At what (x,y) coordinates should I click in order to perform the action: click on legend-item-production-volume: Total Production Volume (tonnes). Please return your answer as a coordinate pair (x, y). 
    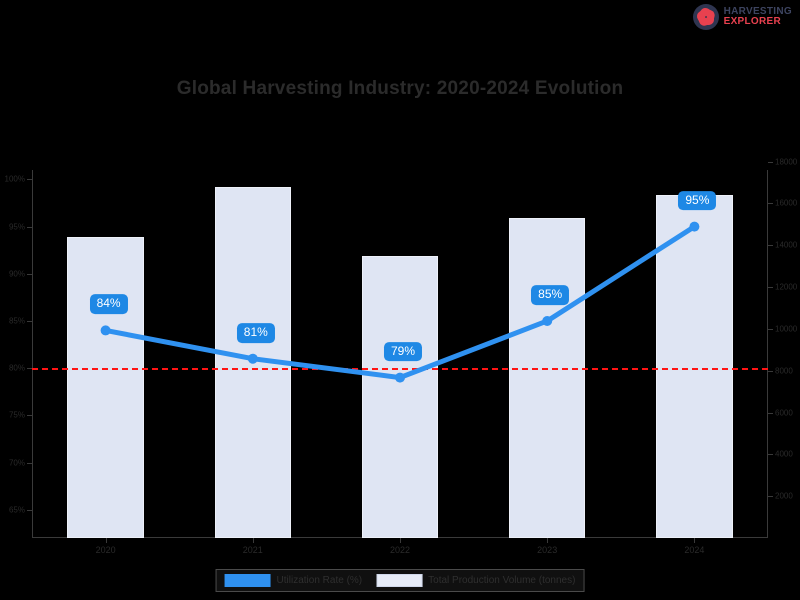
    Looking at the image, I should click on (475, 580).